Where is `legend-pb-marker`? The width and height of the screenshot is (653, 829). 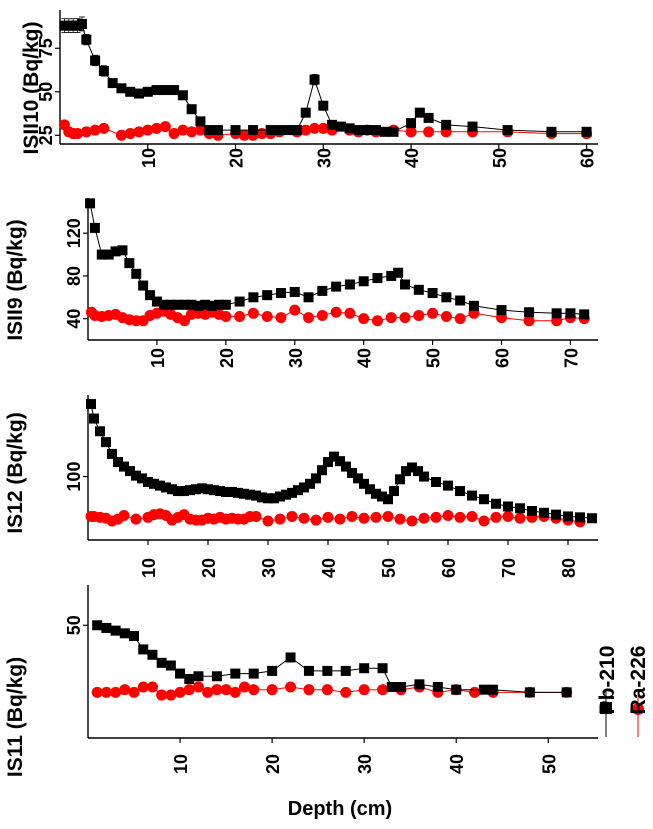
legend-pb-marker is located at coordinates (606, 708).